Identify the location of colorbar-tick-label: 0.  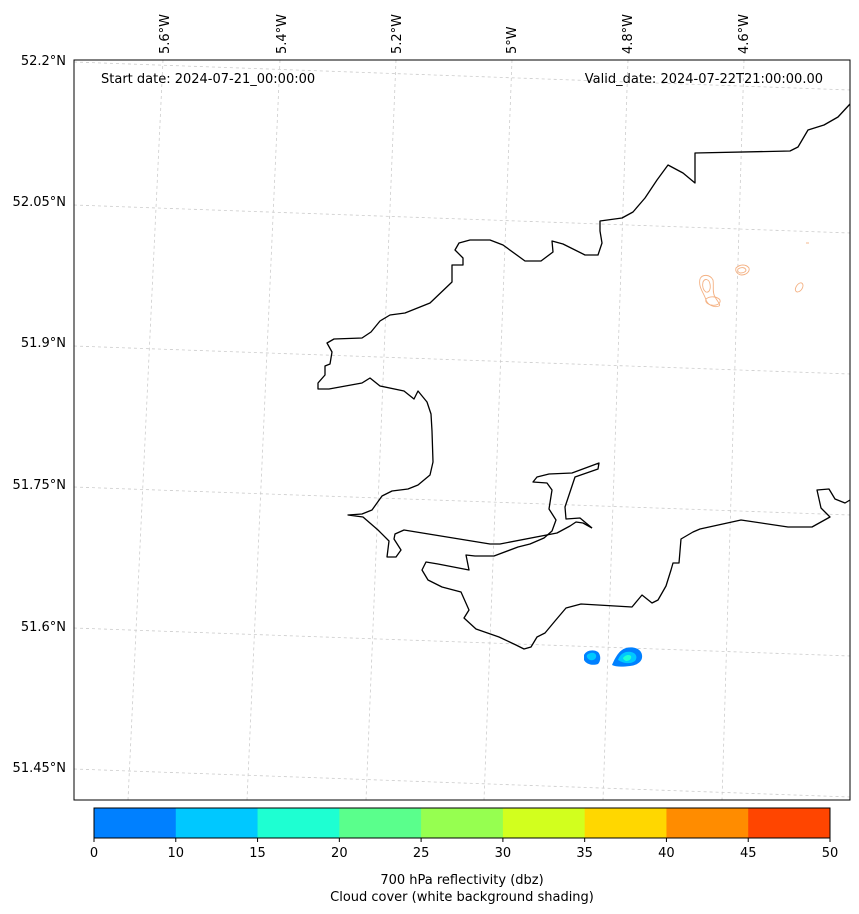
(94, 853).